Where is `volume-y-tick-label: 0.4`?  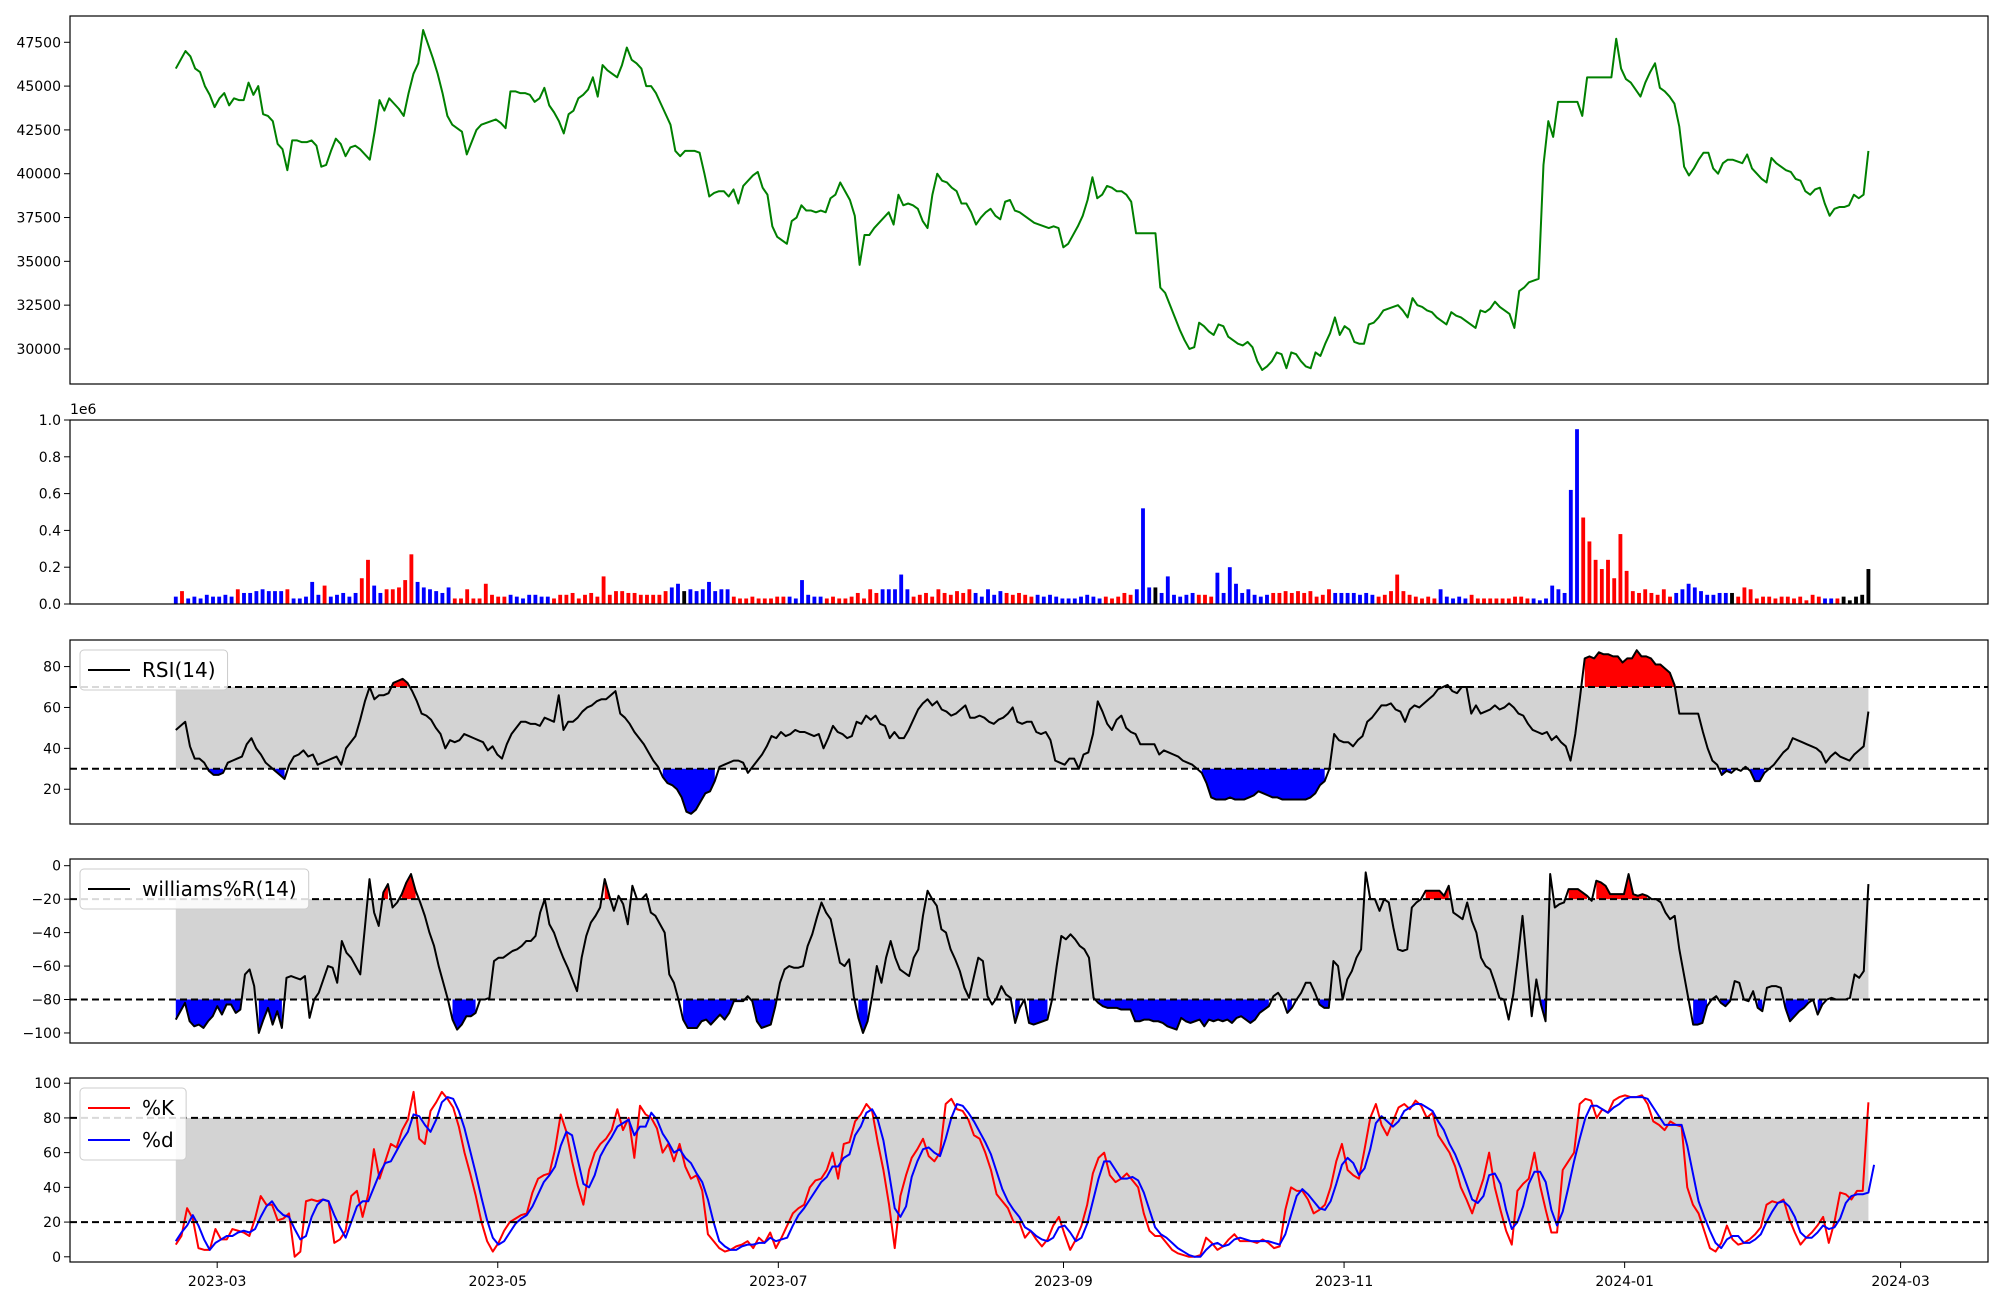 volume-y-tick-label: 0.4 is located at coordinates (50, 531).